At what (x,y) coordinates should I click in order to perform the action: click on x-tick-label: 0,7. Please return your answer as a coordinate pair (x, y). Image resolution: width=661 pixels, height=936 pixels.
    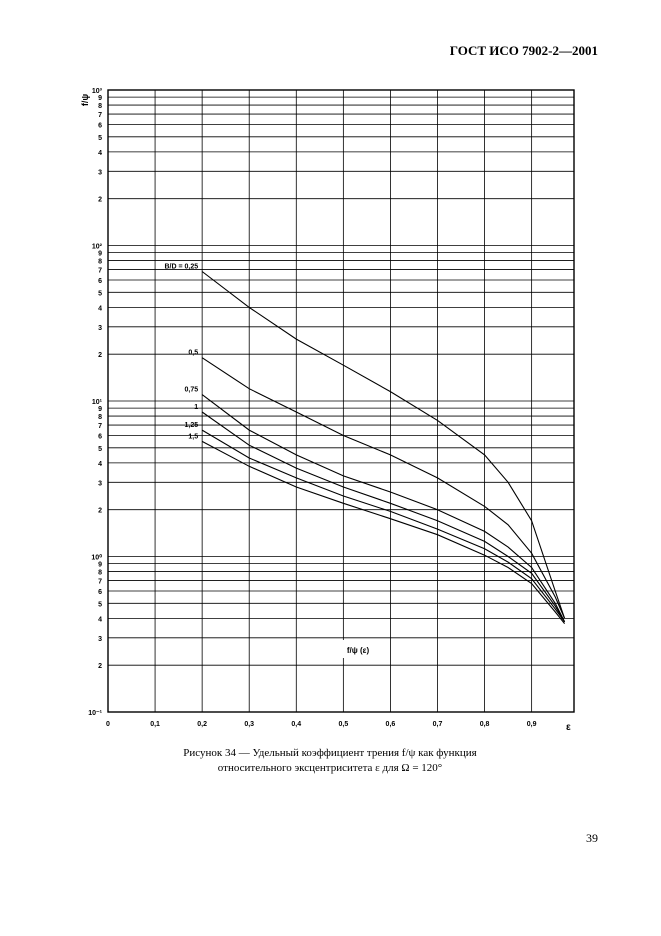
    Looking at the image, I should click on (438, 724).